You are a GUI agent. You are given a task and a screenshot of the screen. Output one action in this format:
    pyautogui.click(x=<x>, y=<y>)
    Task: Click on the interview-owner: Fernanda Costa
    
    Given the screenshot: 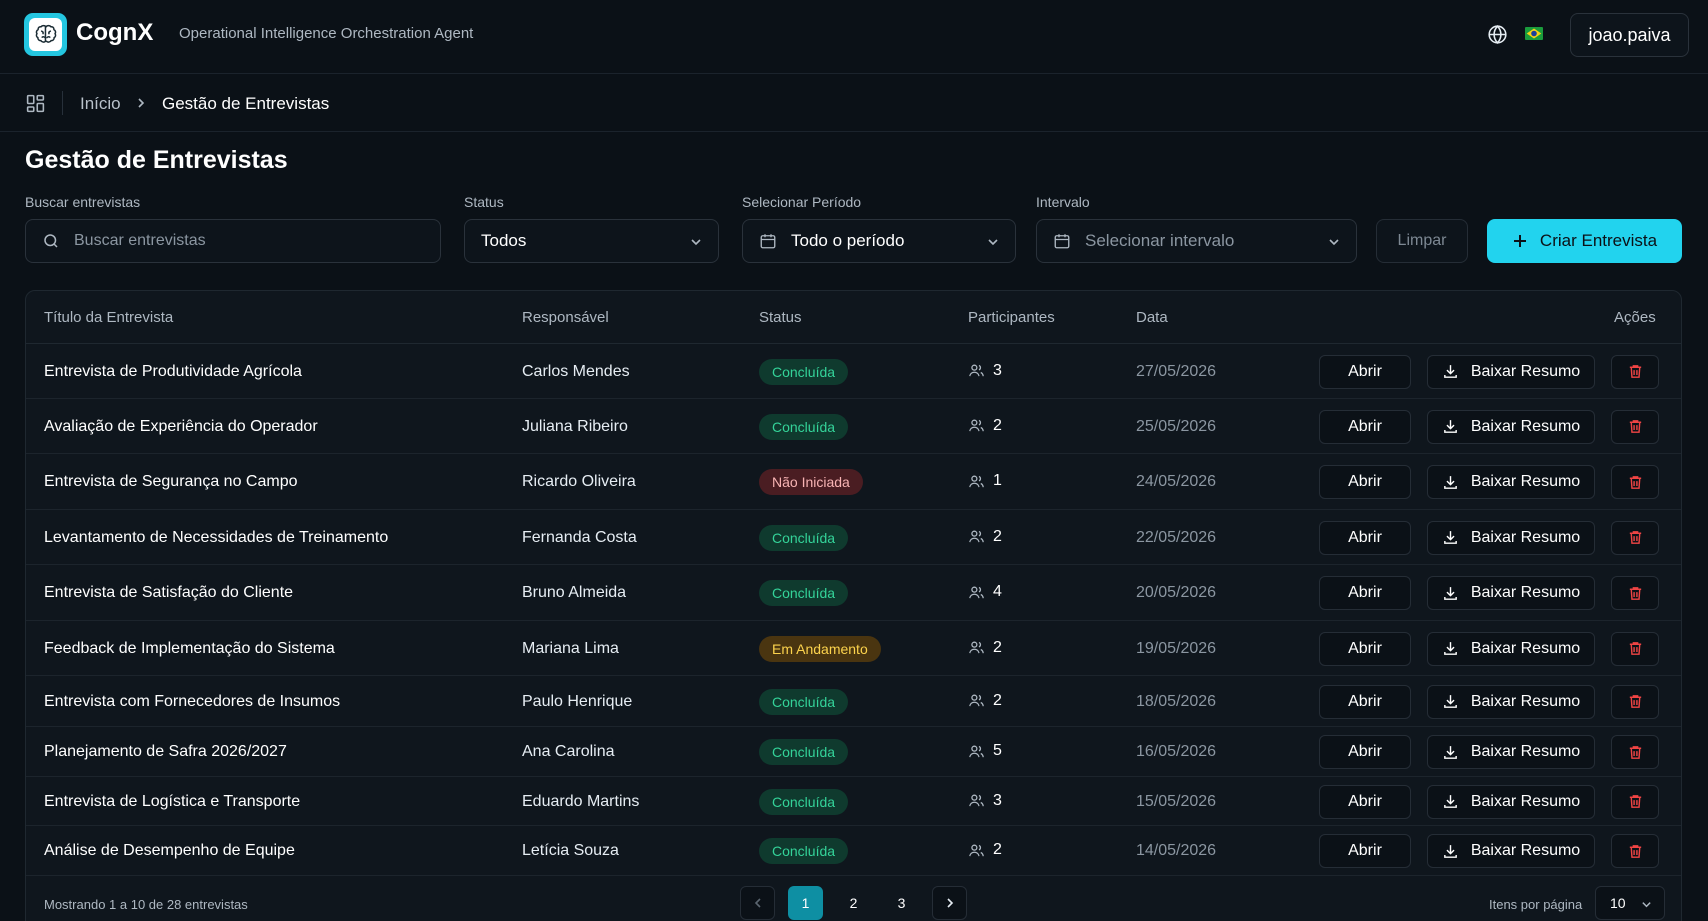 What is the action you would take?
    pyautogui.click(x=579, y=537)
    